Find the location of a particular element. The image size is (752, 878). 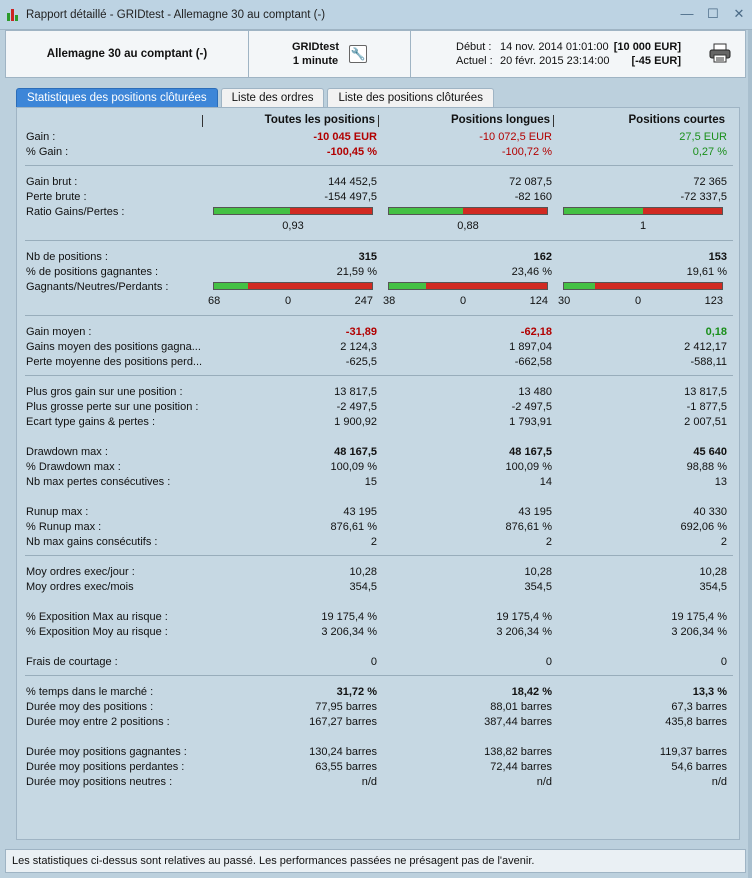

debut-date: 14 nov. 2014 01:01:00 is located at coordinates (554, 47).